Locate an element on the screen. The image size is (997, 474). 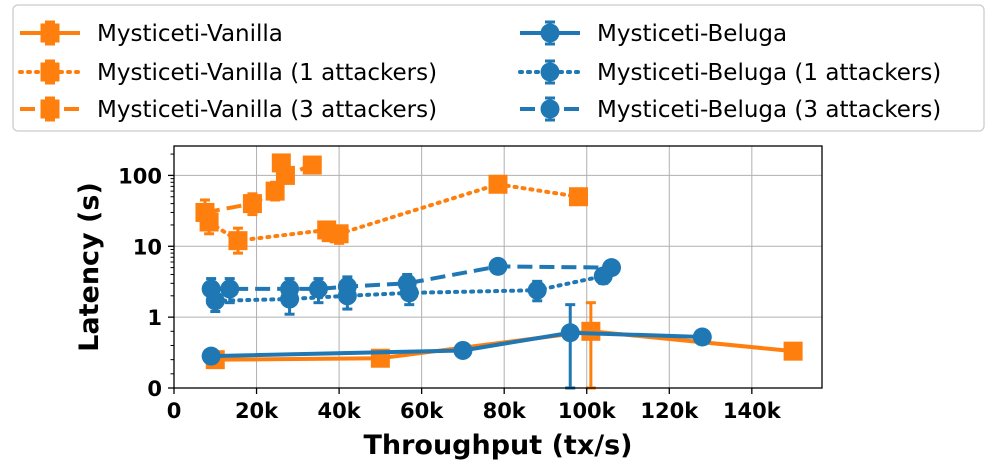
x-tick-label: 0 is located at coordinates (174, 411).